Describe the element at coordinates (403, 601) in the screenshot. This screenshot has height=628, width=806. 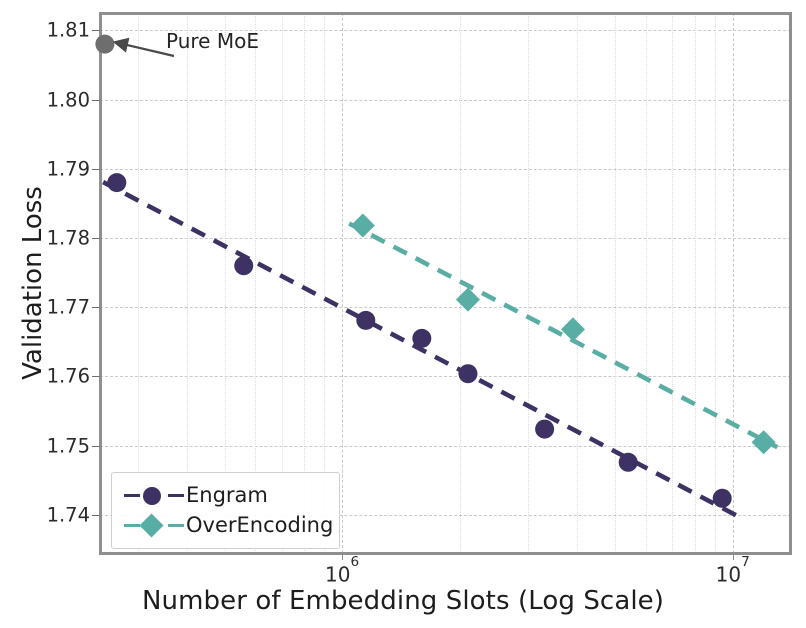
I see `x-axis-label: Number of Embedding Slots (Log Scale)` at that location.